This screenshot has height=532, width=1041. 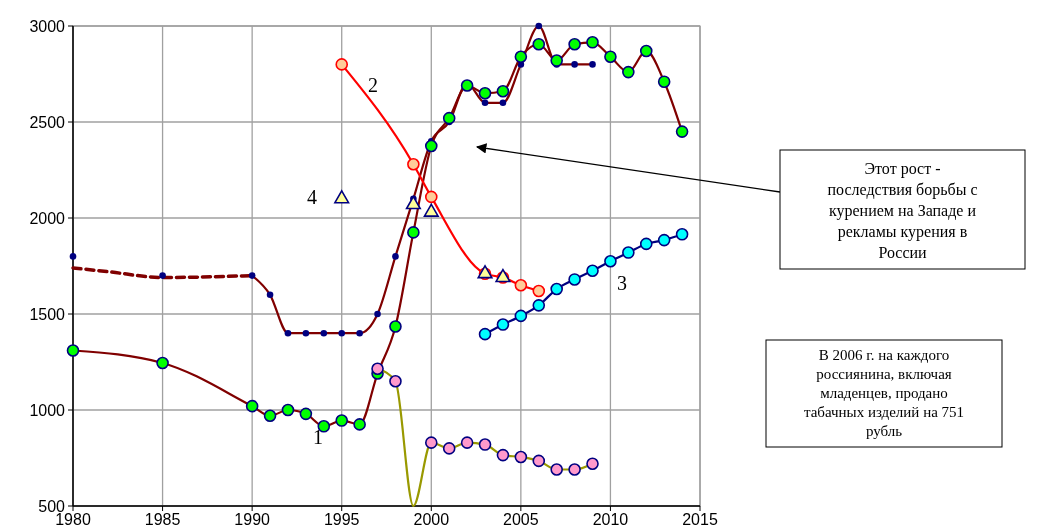 I want to click on x-tick-label: 2010, so click(x=610, y=519).